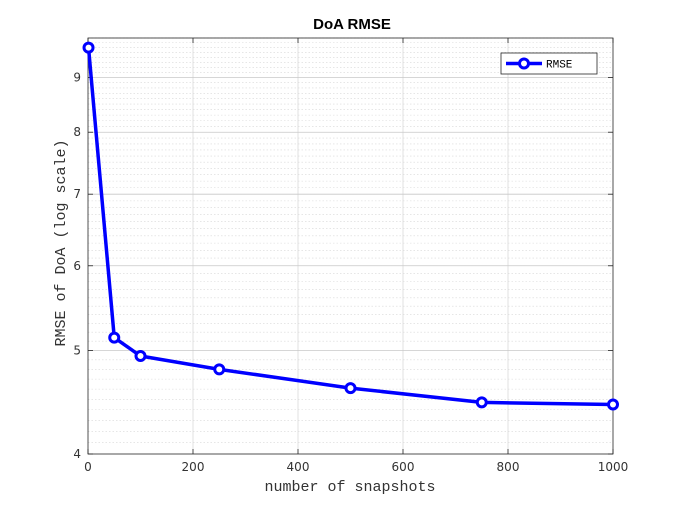  I want to click on chart-title: DoA RMSE, so click(352, 24).